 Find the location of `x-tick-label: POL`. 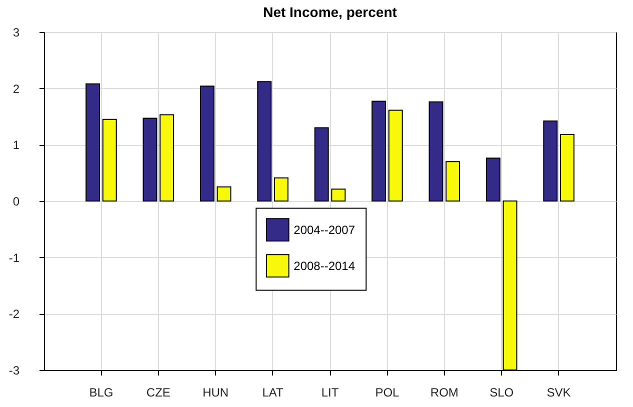

x-tick-label: POL is located at coordinates (387, 393).